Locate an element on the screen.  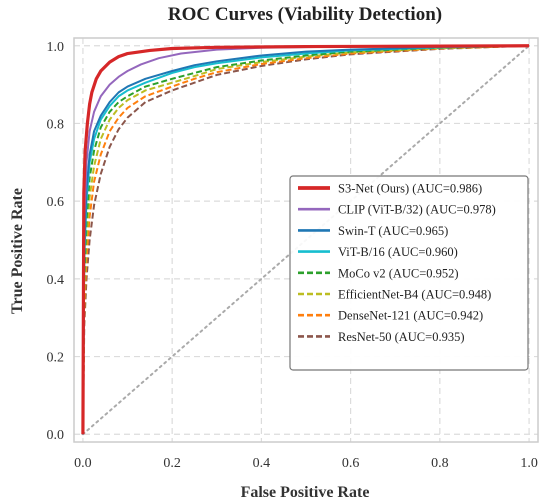
x-tick-label: 0.0 is located at coordinates (83, 463).